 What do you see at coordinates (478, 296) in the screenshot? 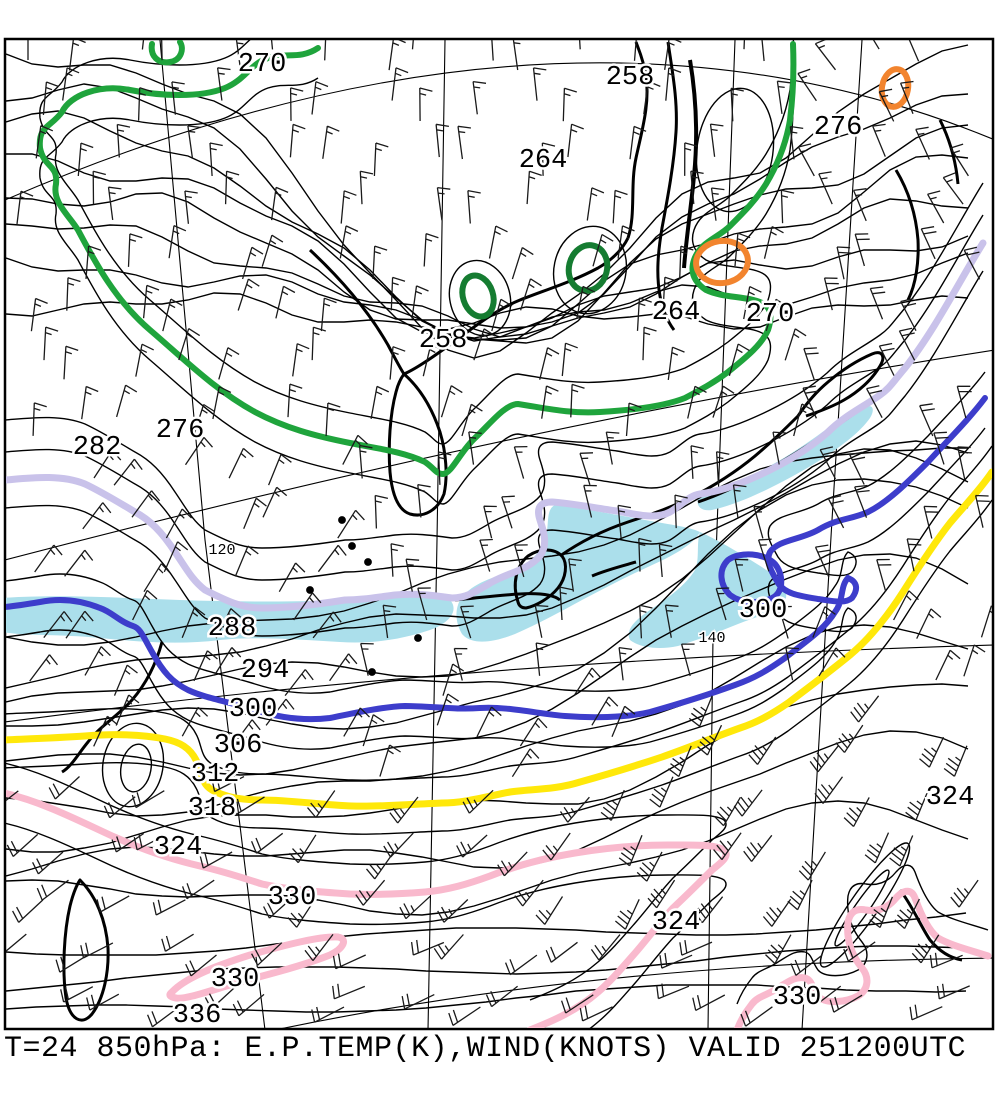
I see `isopleth-green-loop` at bounding box center [478, 296].